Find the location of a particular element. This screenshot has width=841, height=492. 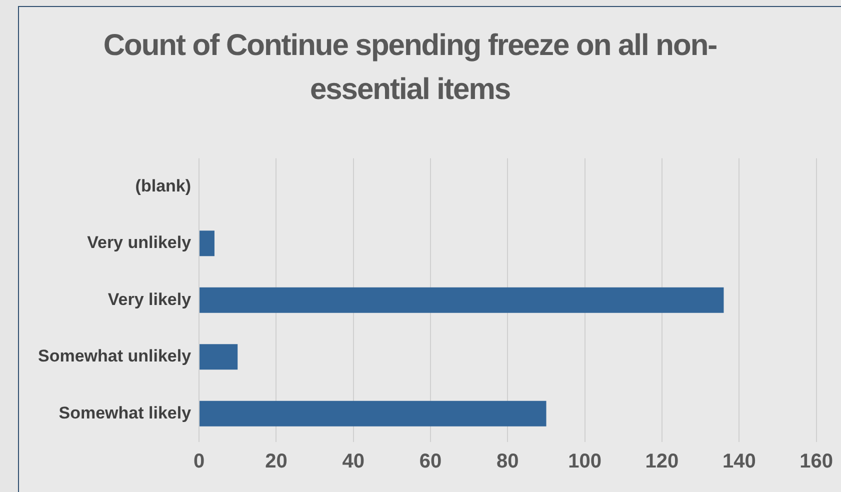

x-tick-label: 0 is located at coordinates (199, 461).